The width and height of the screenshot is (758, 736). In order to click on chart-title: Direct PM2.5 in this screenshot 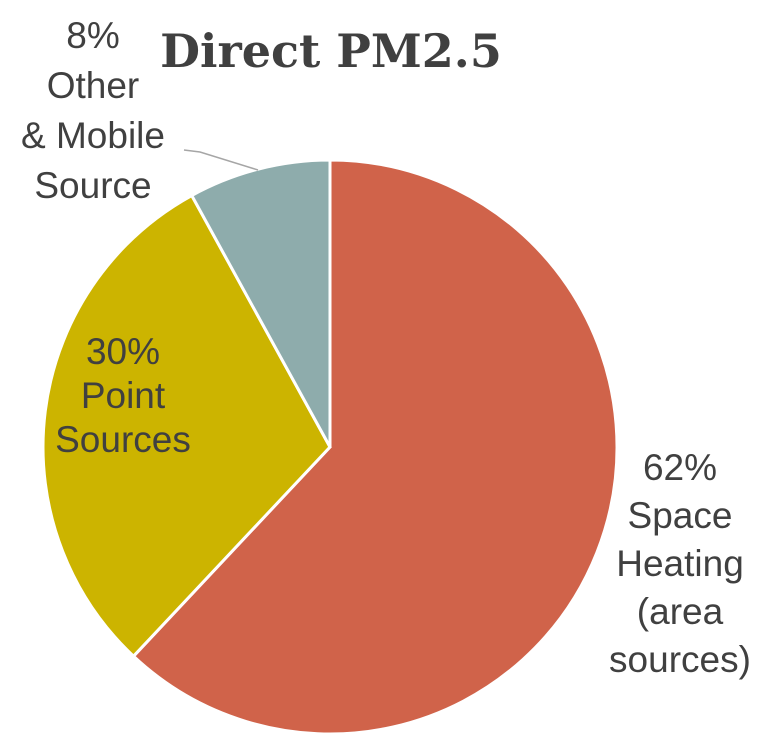, I will do `click(331, 51)`.